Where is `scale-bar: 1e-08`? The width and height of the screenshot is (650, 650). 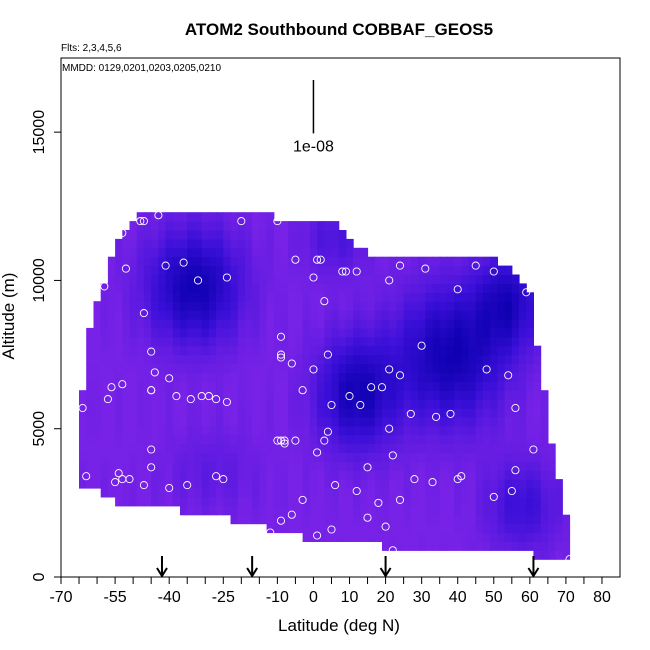 scale-bar: 1e-08 is located at coordinates (313, 117).